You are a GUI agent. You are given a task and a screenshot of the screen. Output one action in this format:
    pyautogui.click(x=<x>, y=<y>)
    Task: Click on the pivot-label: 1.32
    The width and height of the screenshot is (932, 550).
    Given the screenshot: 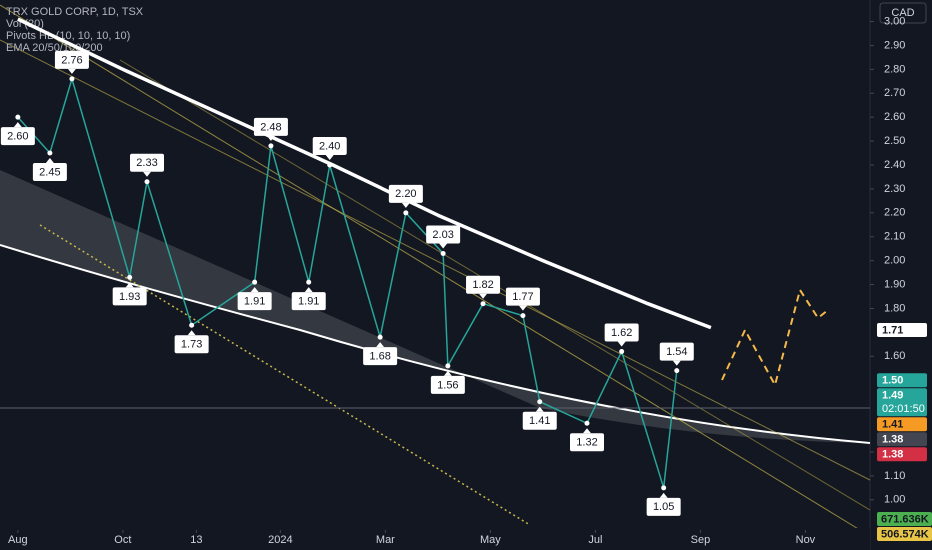 What is the action you would take?
    pyautogui.click(x=586, y=443)
    